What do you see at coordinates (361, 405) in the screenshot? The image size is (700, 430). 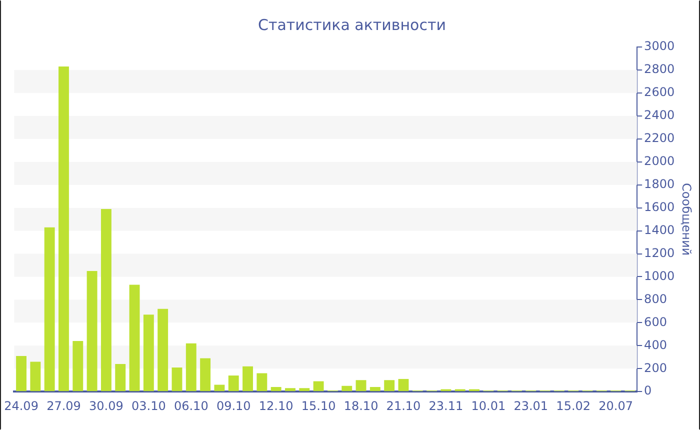 I see `x-tick-label: 18.10` at bounding box center [361, 405].